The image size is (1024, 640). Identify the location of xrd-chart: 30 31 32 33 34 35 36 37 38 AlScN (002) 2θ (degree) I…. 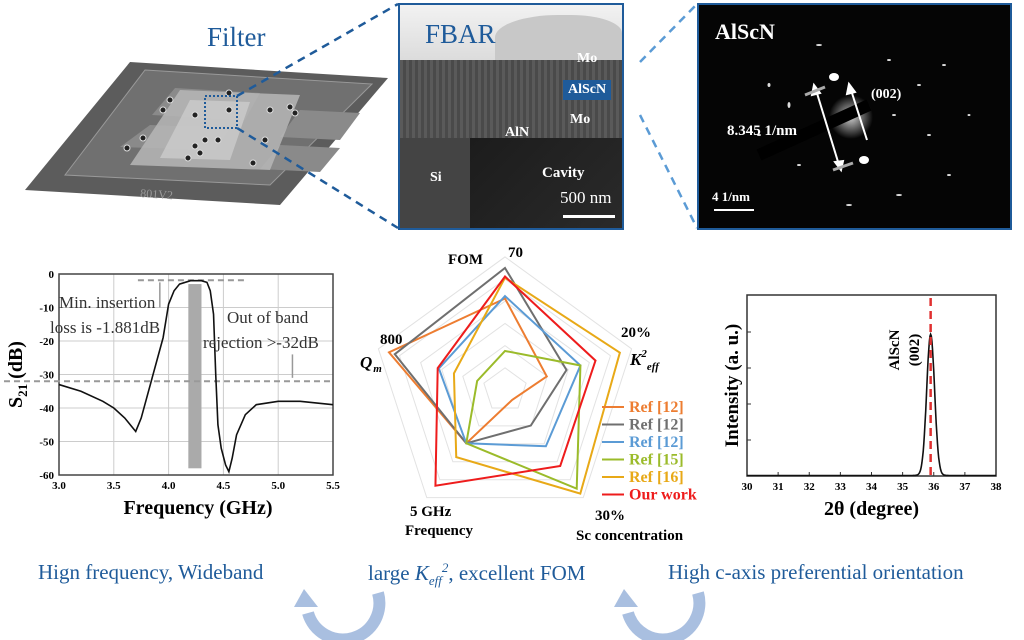
(862, 407).